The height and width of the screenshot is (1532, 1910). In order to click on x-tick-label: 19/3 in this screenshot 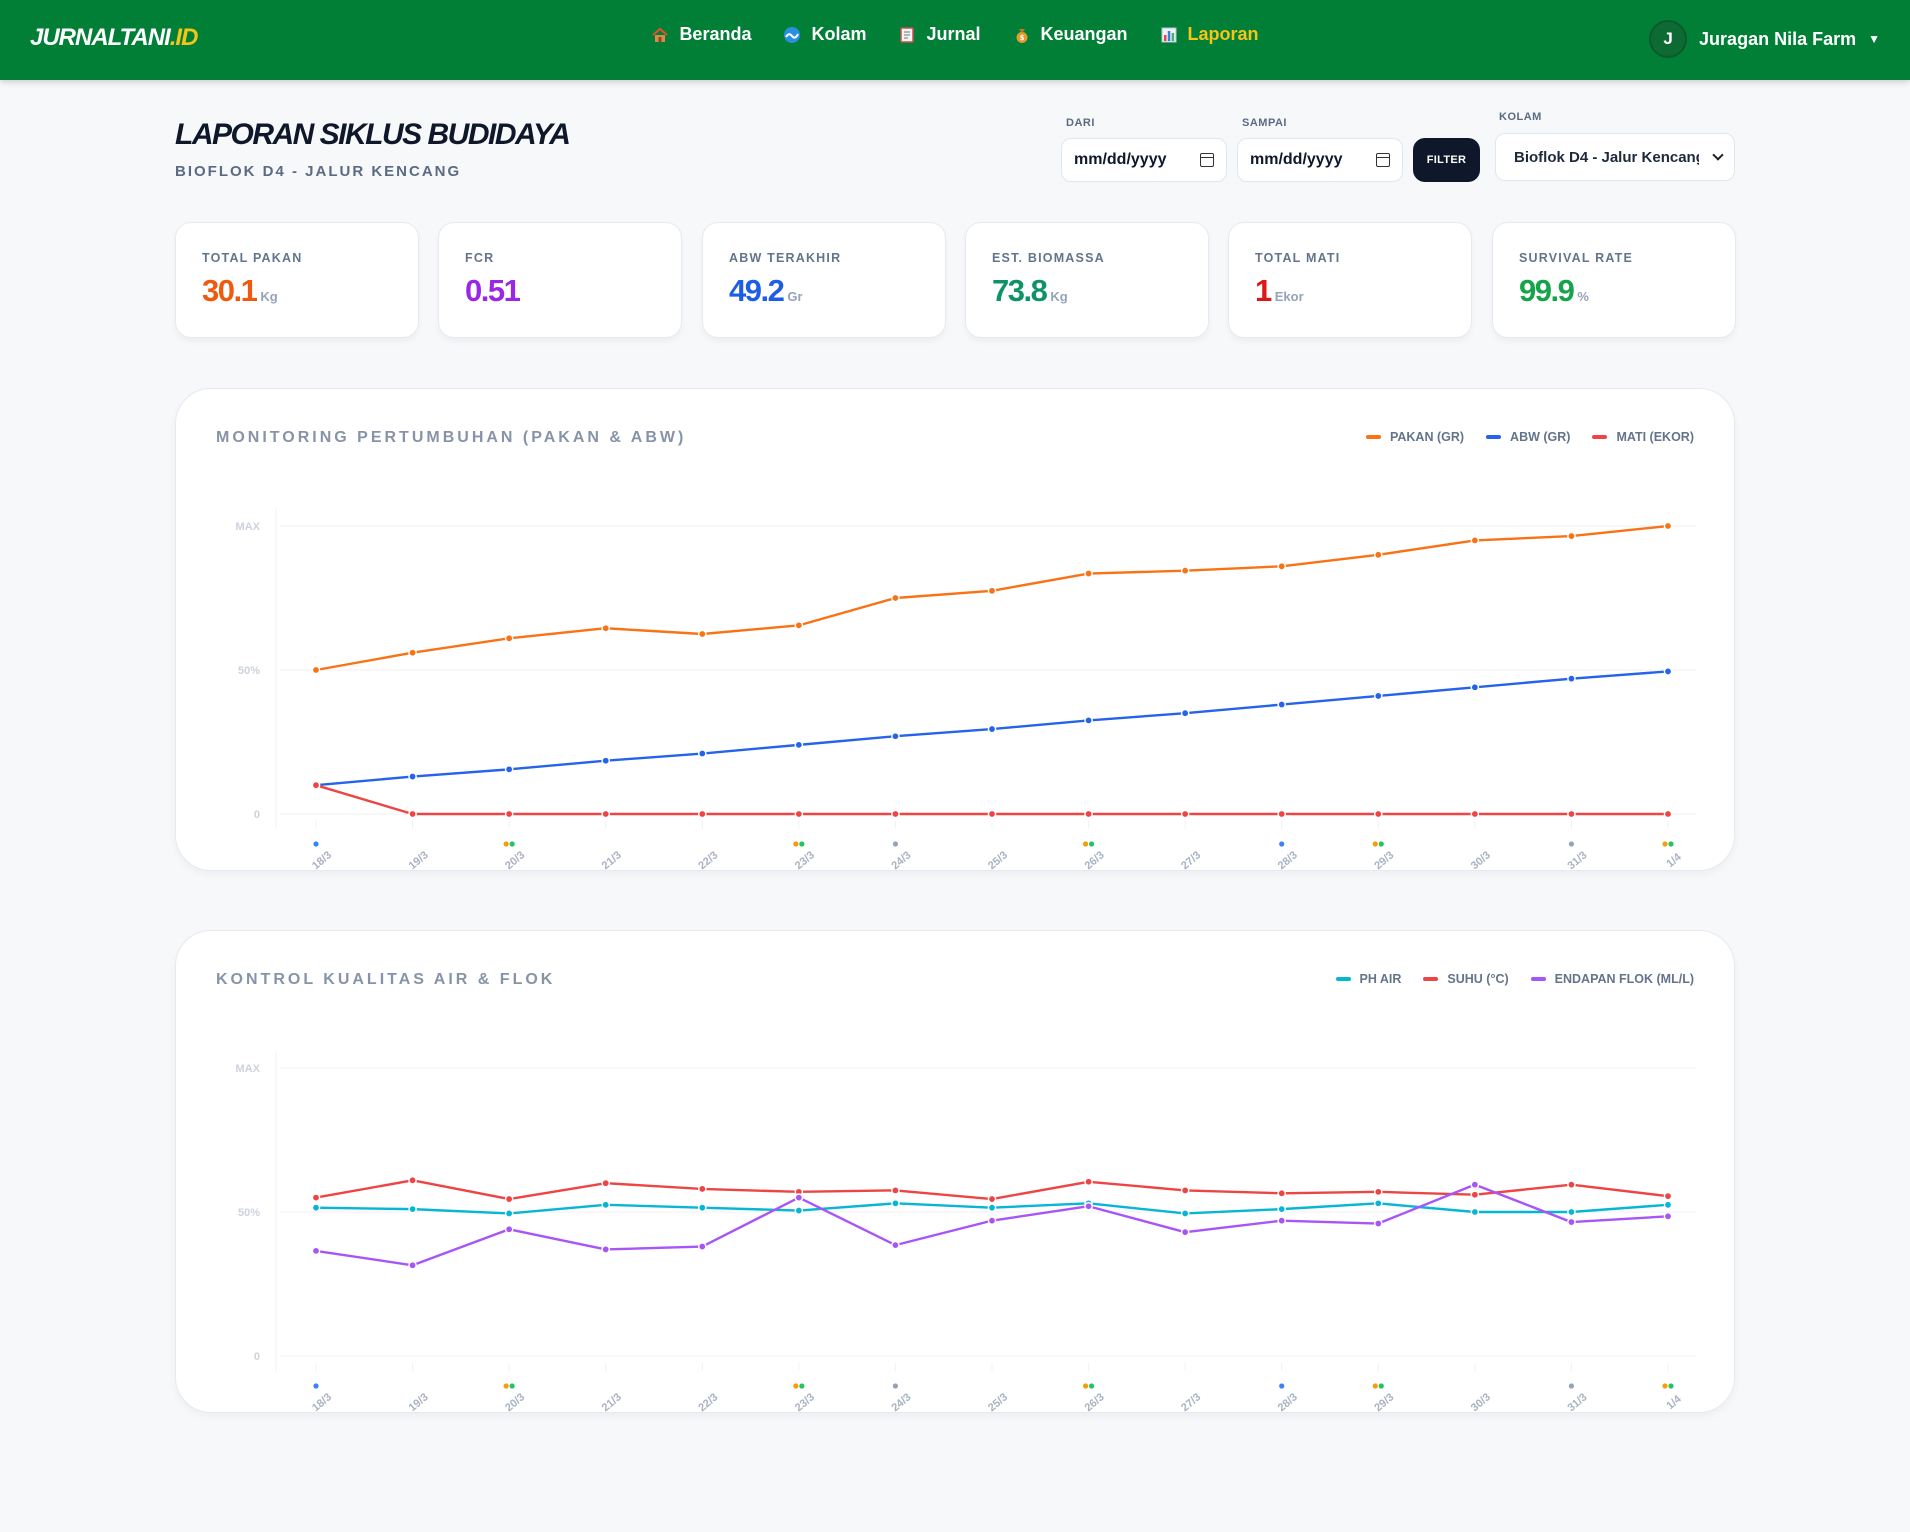, I will do `click(419, 1402)`.